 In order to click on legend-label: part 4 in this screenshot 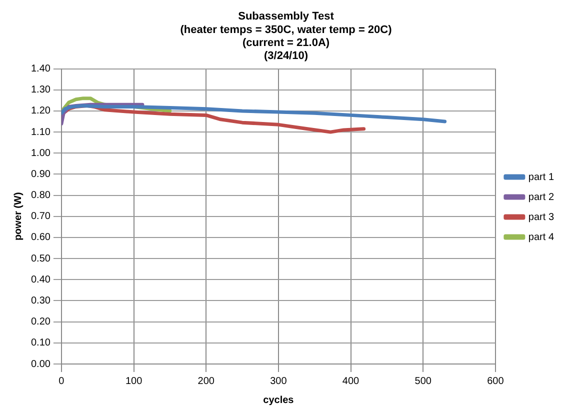, I will do `click(541, 237)`.